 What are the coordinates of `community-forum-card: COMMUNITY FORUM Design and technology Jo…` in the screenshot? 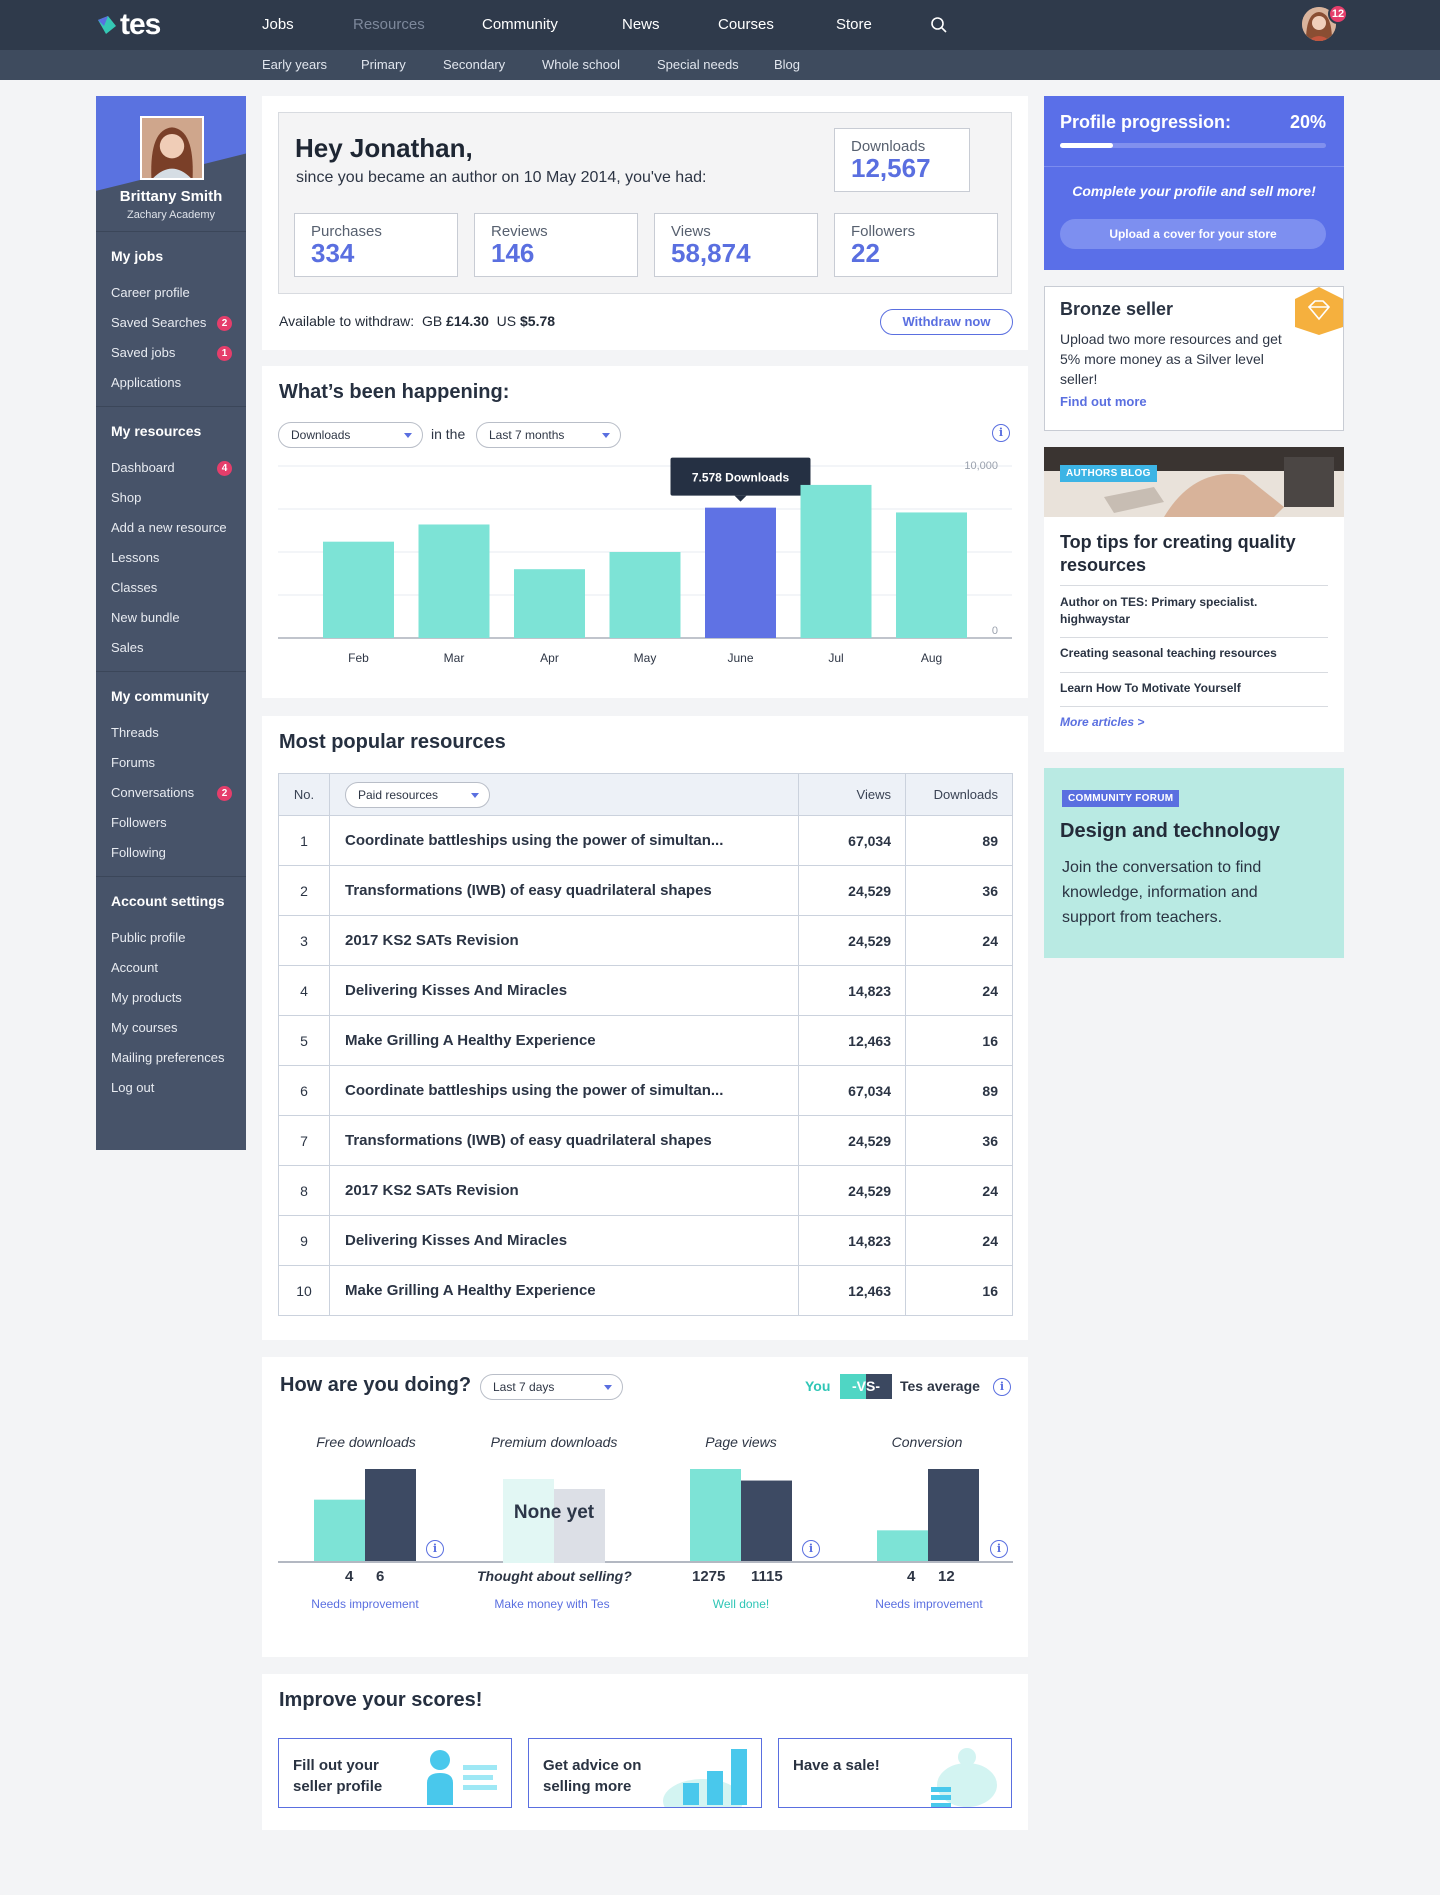 It's located at (1194, 863).